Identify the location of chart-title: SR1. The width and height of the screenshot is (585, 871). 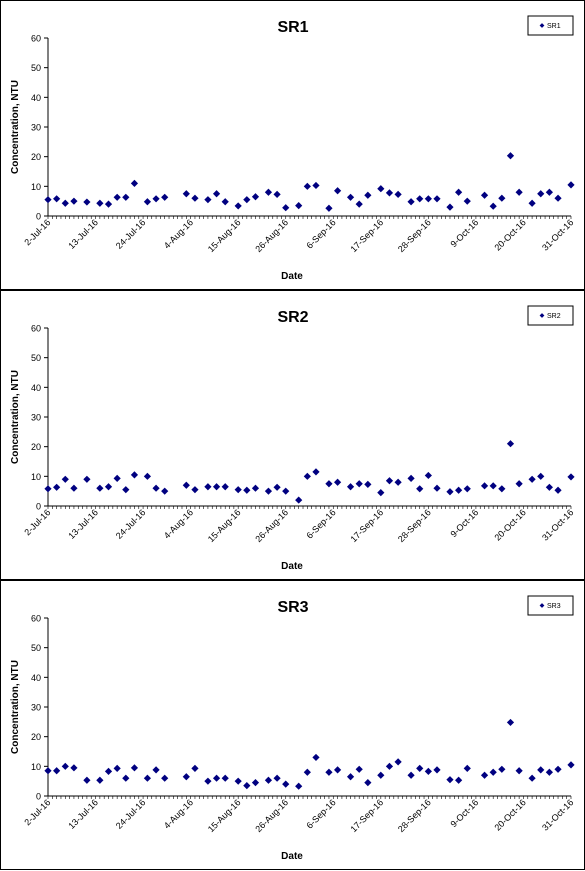
(292, 27).